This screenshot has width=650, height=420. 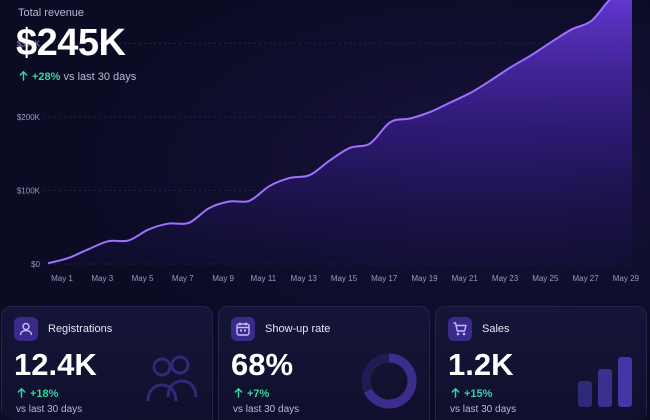 I want to click on card-show-up-rate: Show-up rate 68% +7% vs last 30 days, so click(x=324, y=363).